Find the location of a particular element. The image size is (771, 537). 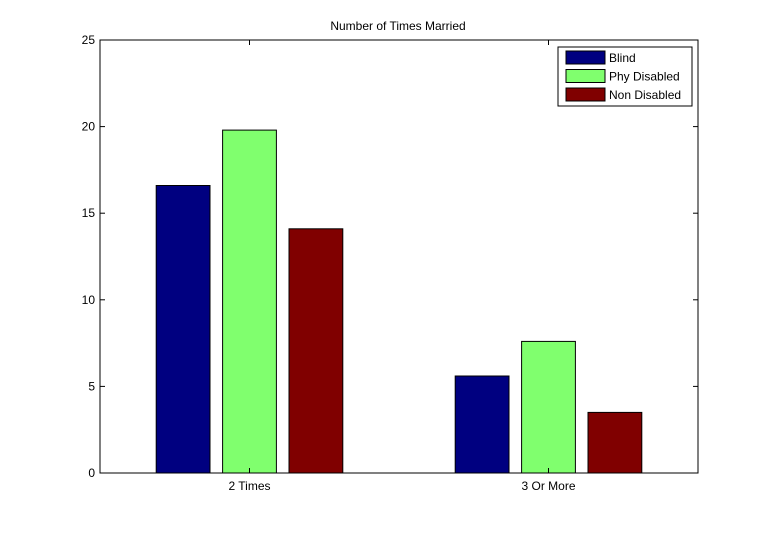

bar-phy-disabled-3-or-more is located at coordinates (548, 407).